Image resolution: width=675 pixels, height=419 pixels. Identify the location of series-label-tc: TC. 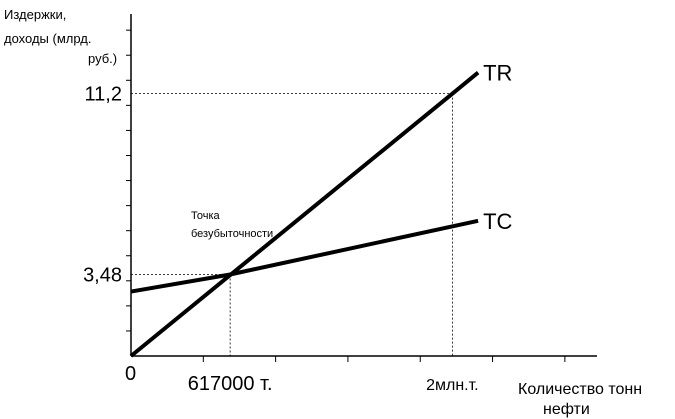
(497, 221).